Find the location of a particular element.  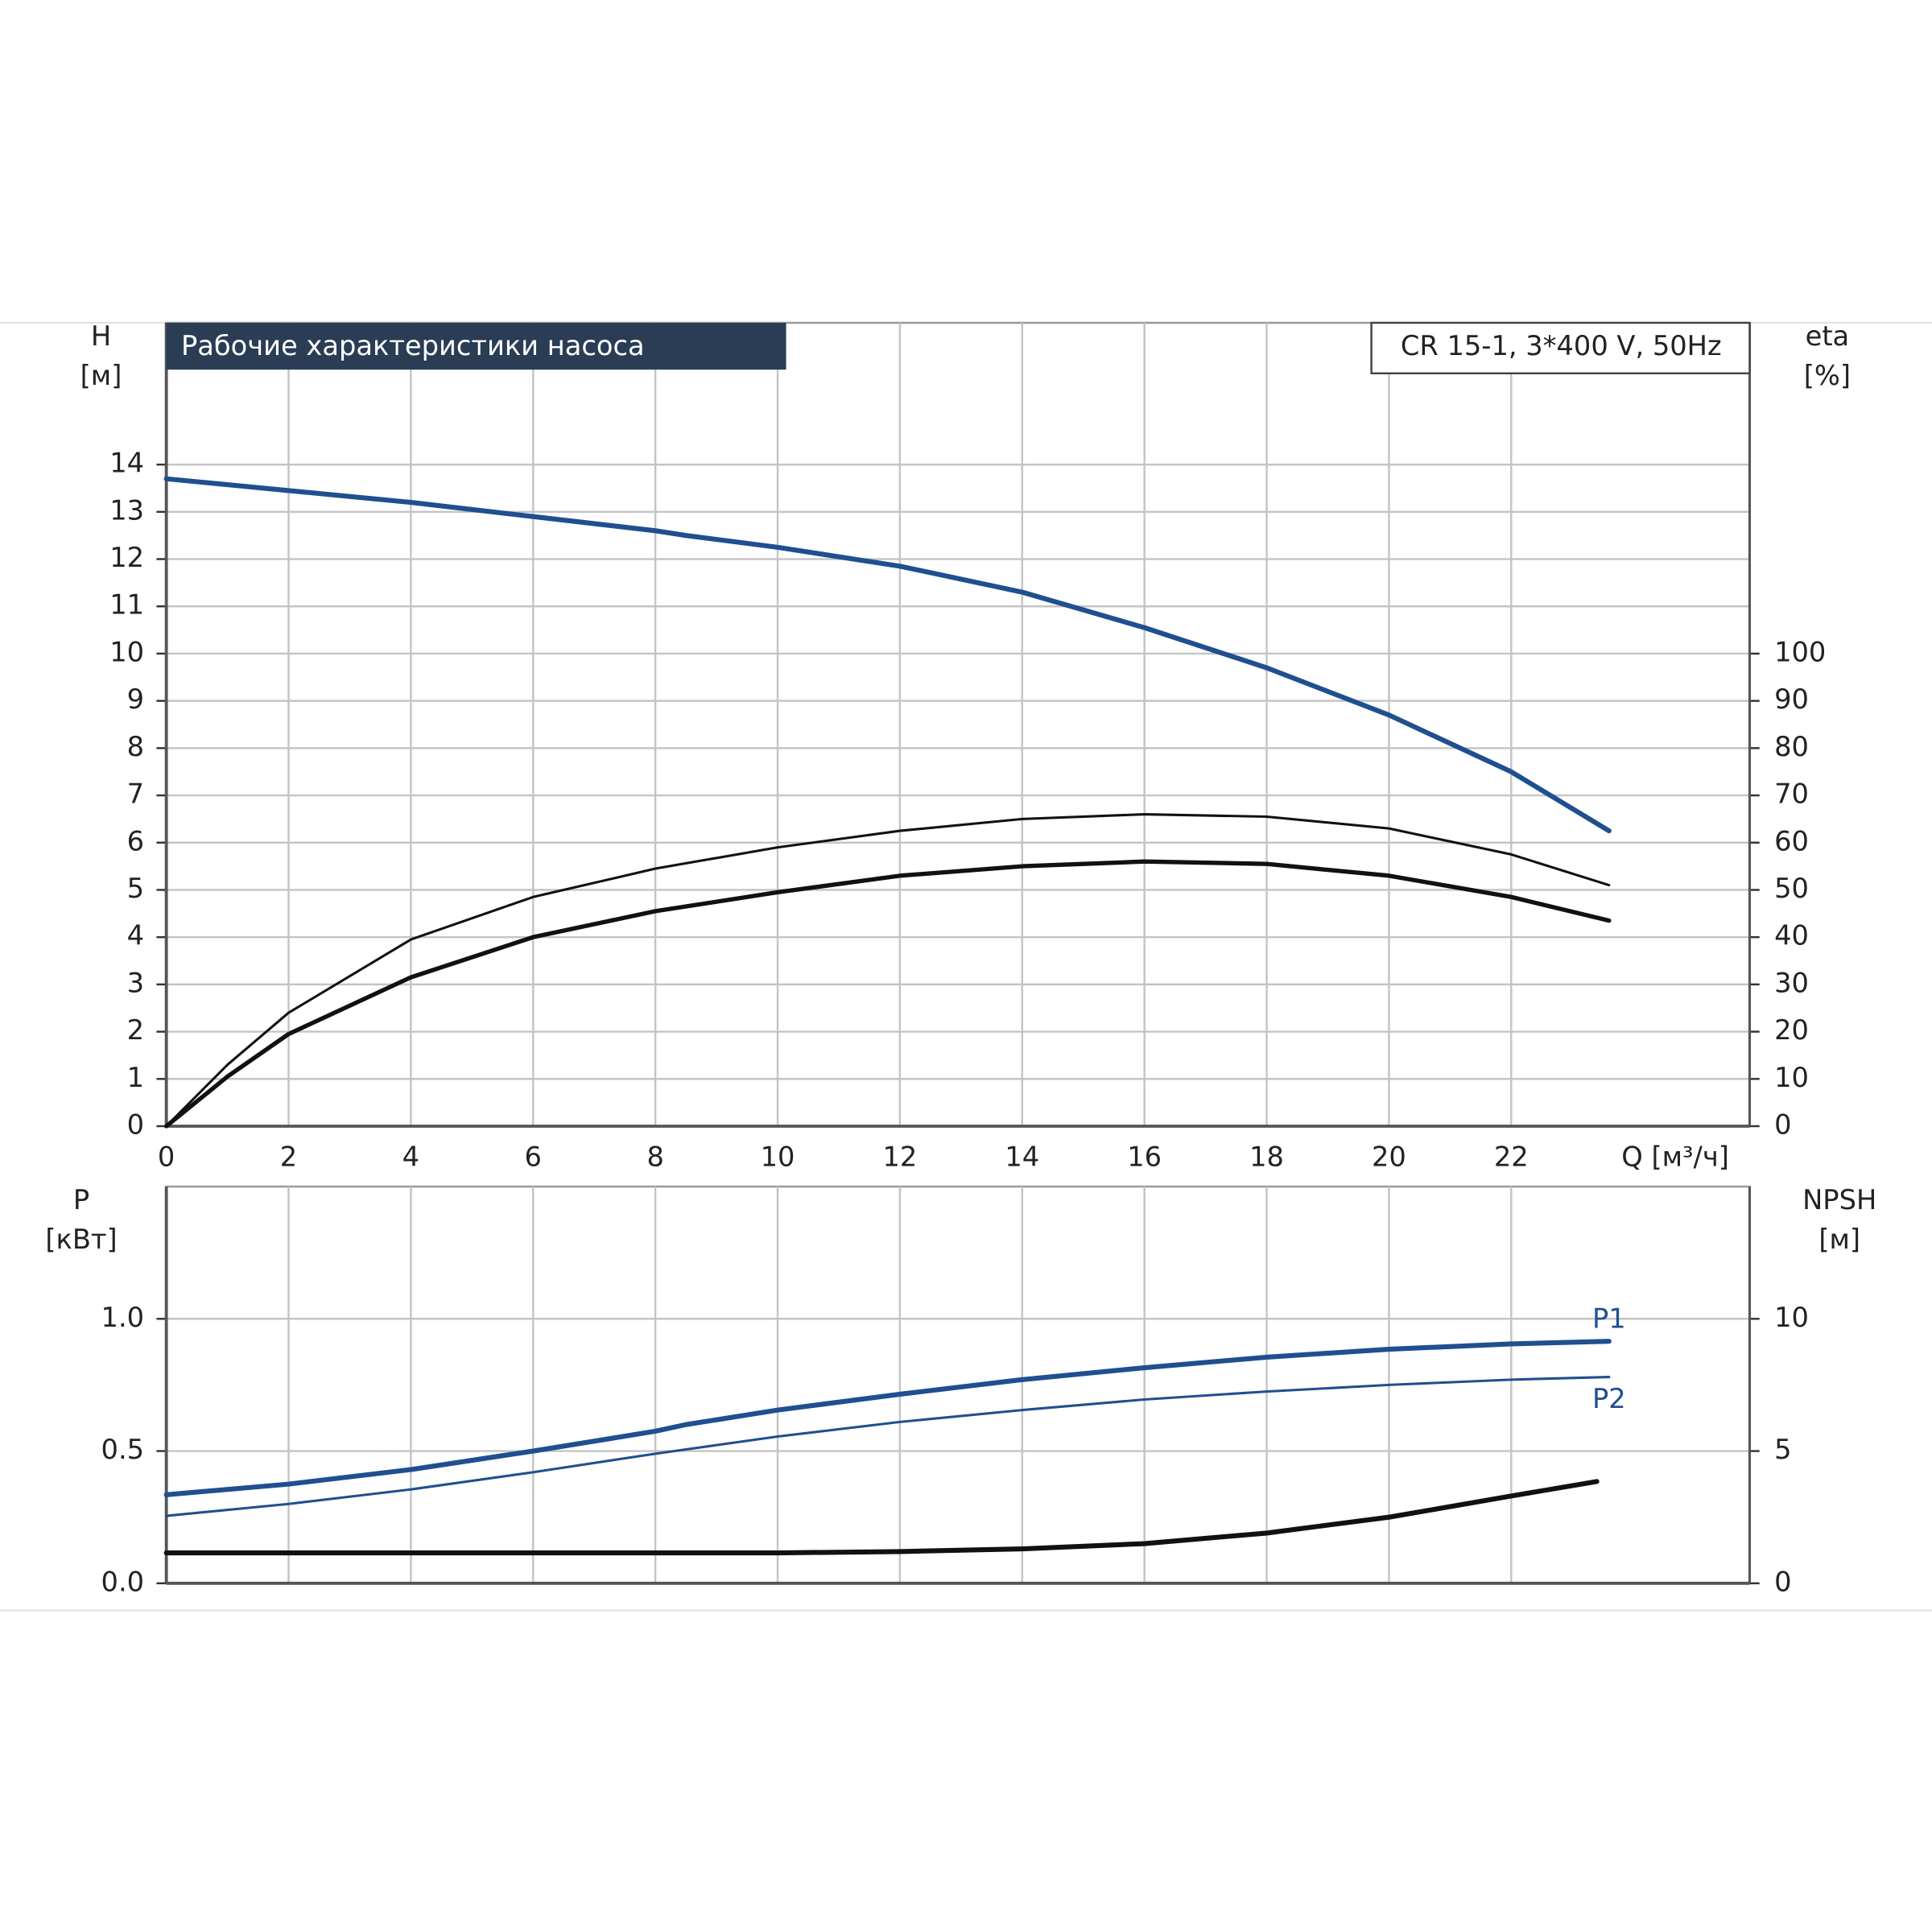

y2-tick-label: 60 is located at coordinates (1791, 841).